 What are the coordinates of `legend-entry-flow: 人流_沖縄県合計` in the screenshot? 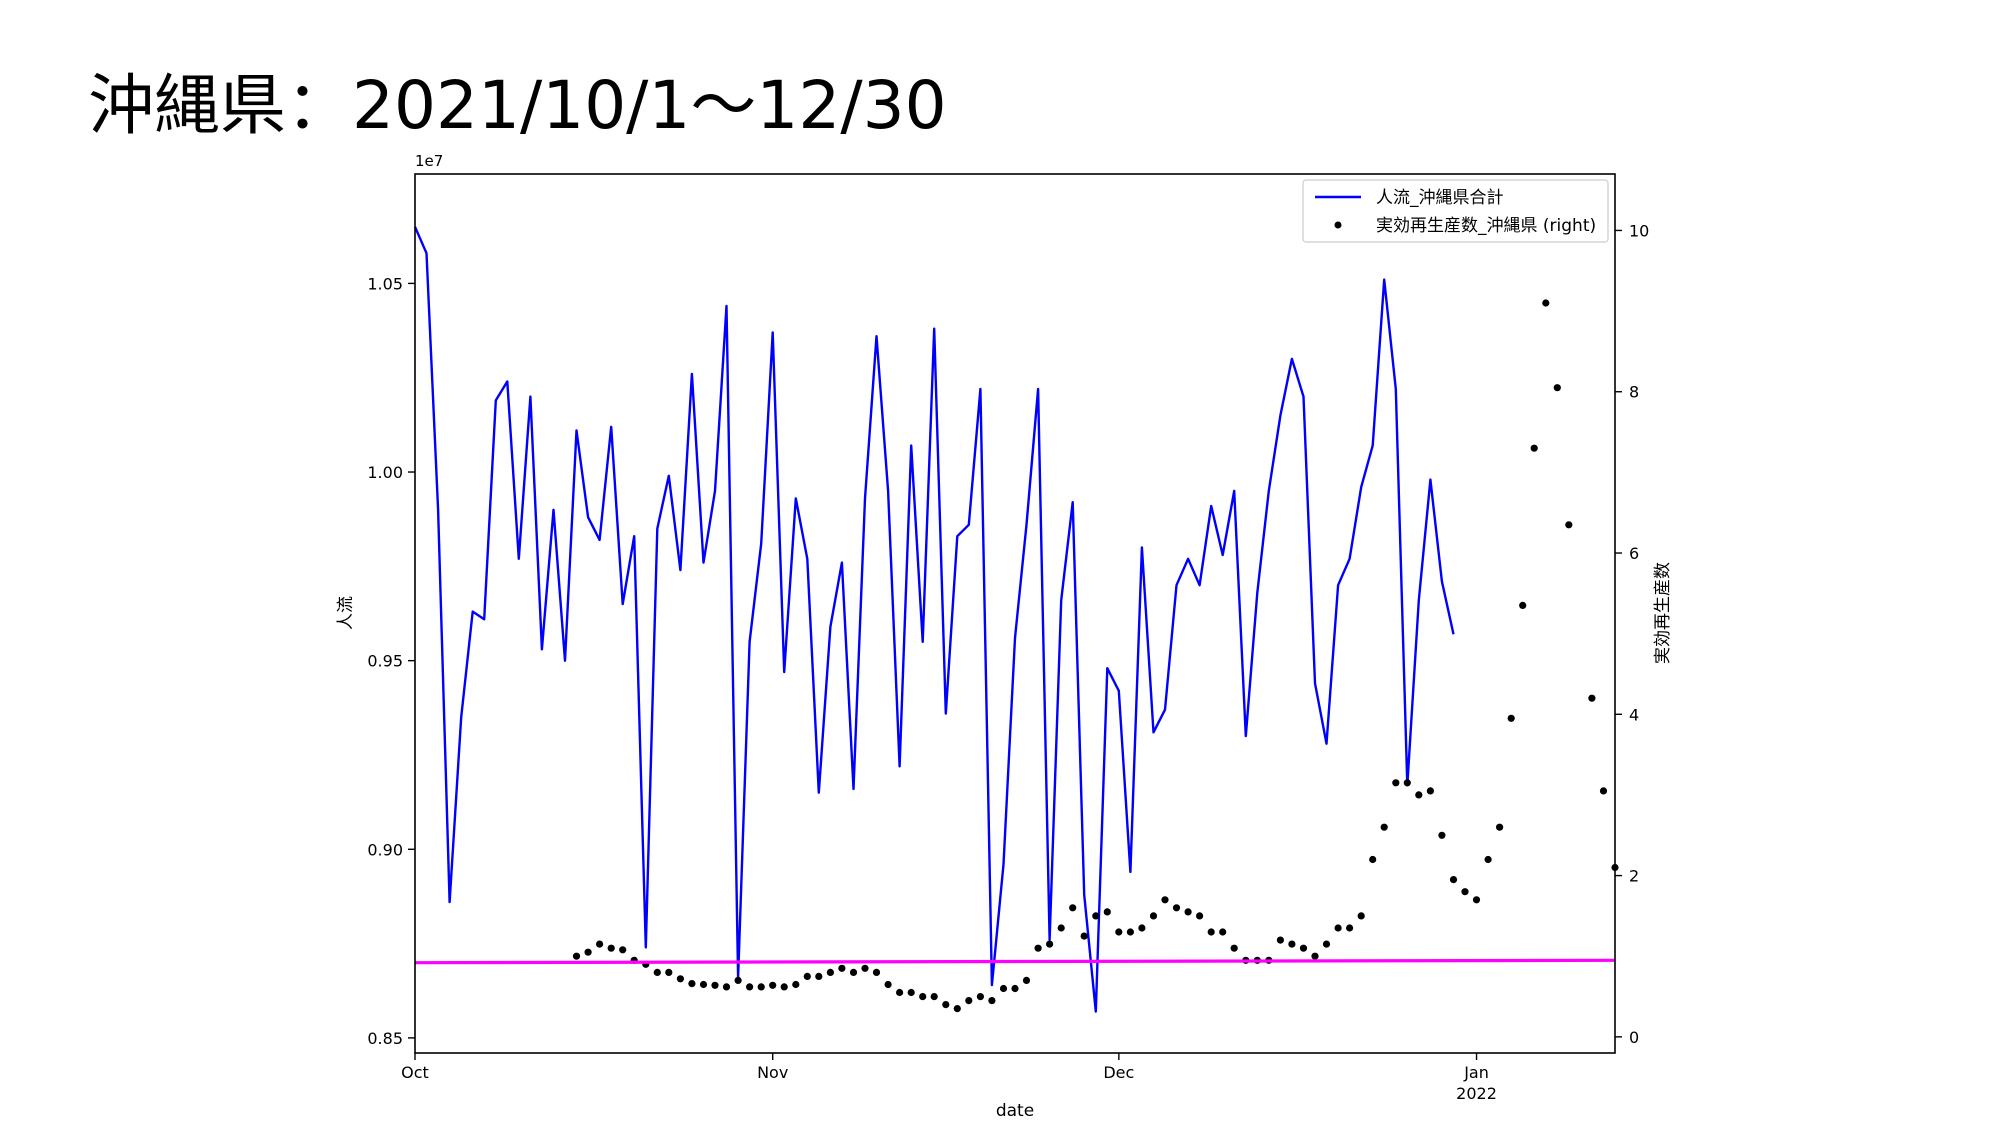 It's located at (1440, 198).